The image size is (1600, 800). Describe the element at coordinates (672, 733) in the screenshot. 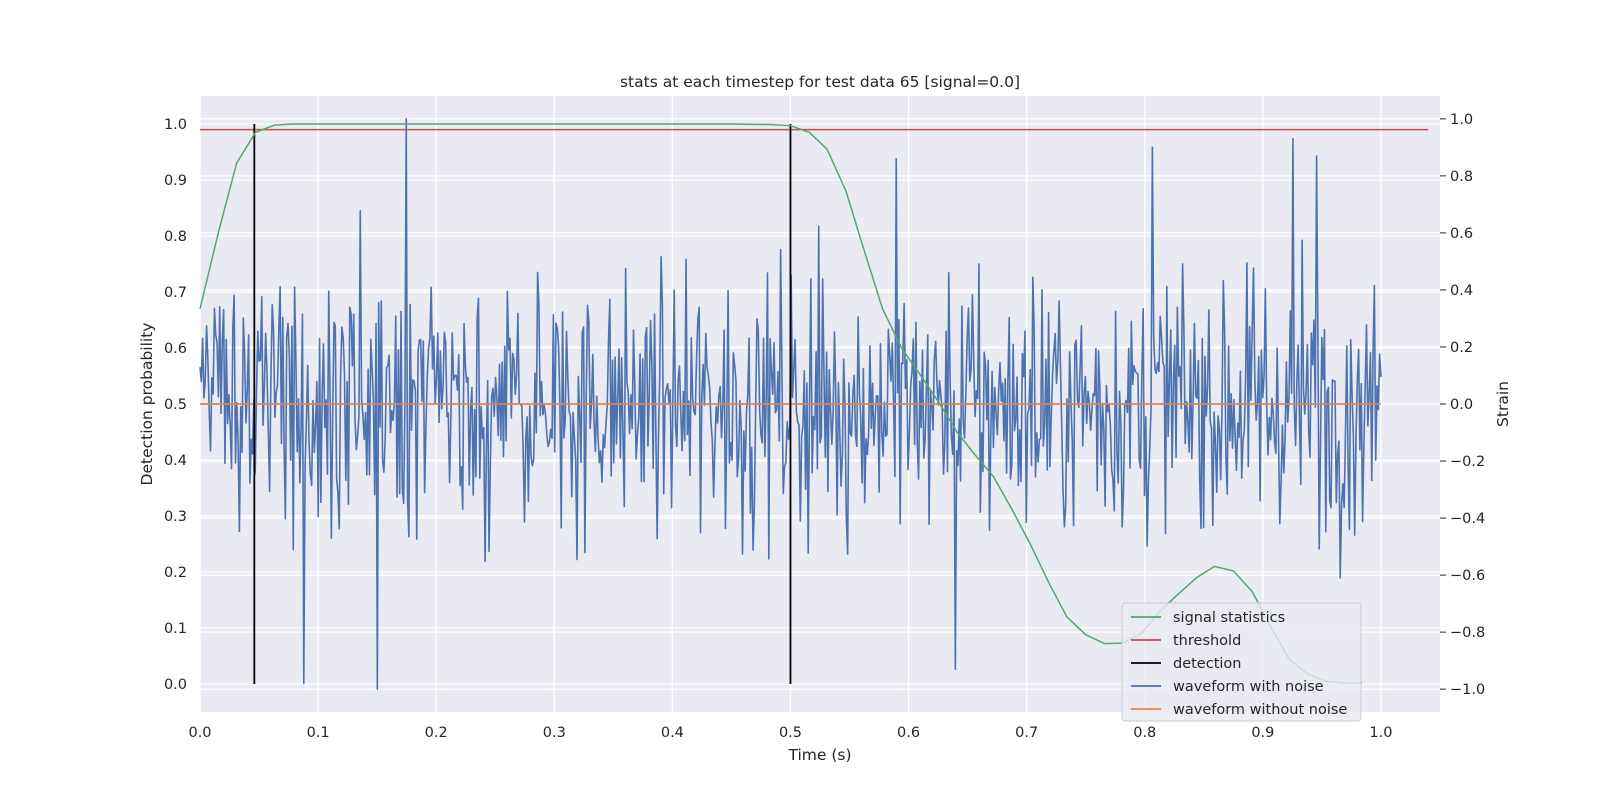

I see `x-tick-label: 0.4` at that location.